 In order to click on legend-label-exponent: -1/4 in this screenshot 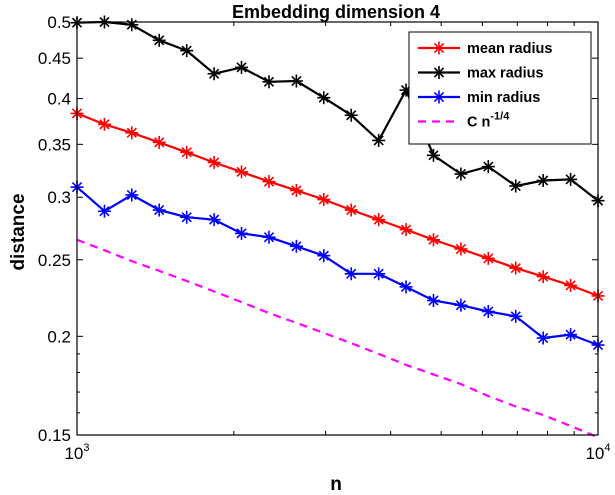, I will do `click(500, 117)`.